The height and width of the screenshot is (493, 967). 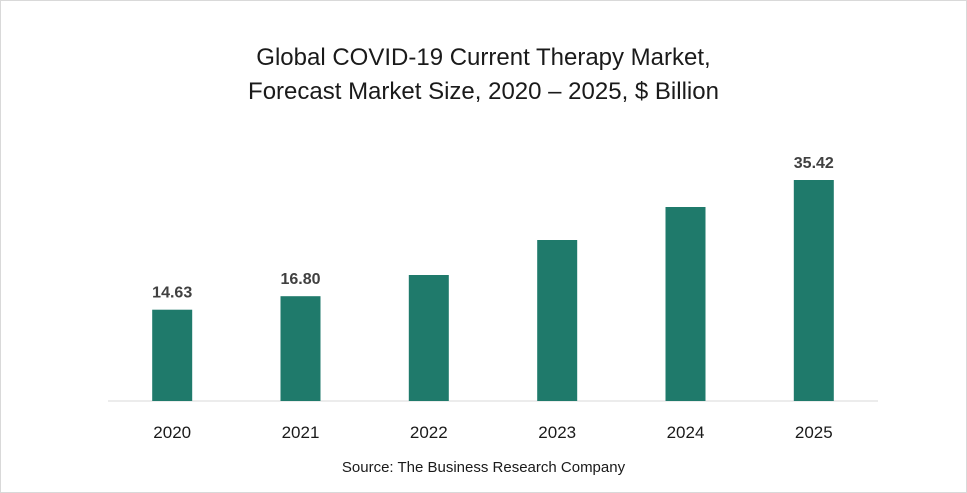 What do you see at coordinates (557, 320) in the screenshot?
I see `bar-2023` at bounding box center [557, 320].